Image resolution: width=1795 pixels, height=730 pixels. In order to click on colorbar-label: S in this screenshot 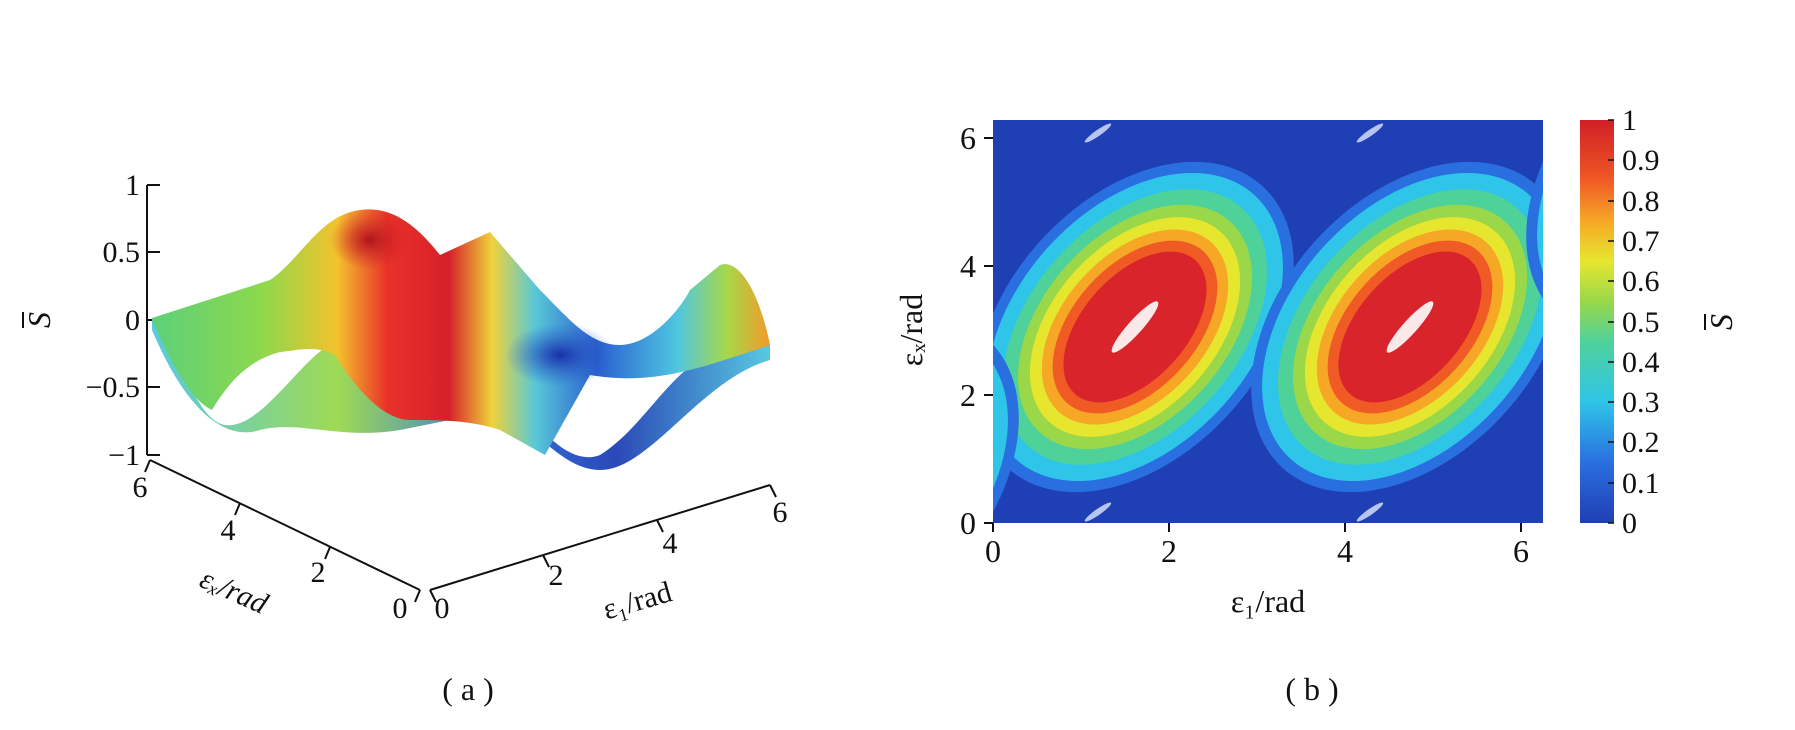, I will do `click(1721, 322)`.